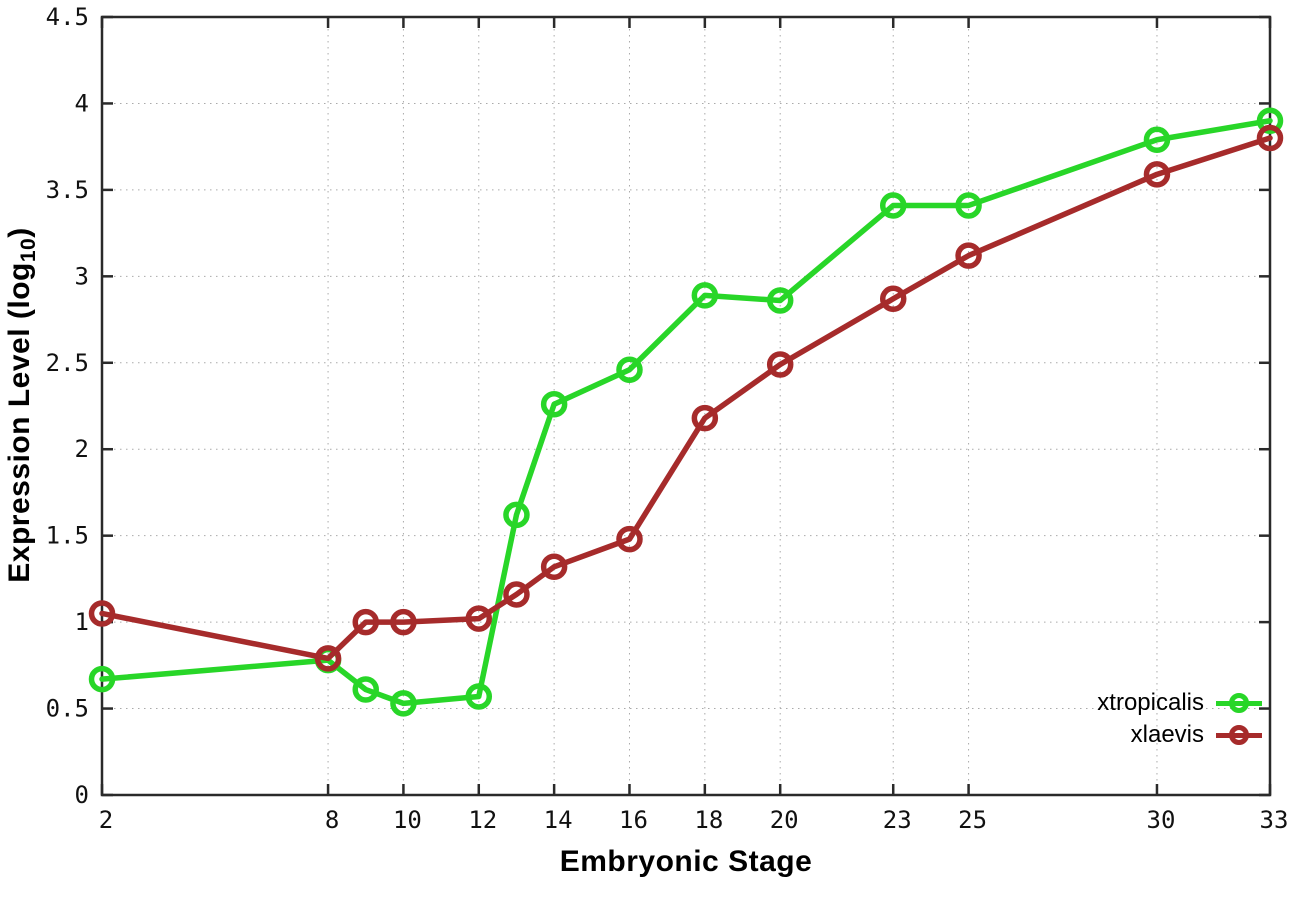 Image resolution: width=1296 pixels, height=907 pixels. Describe the element at coordinates (482, 820) in the screenshot. I see `x-tick-label: 12` at that location.